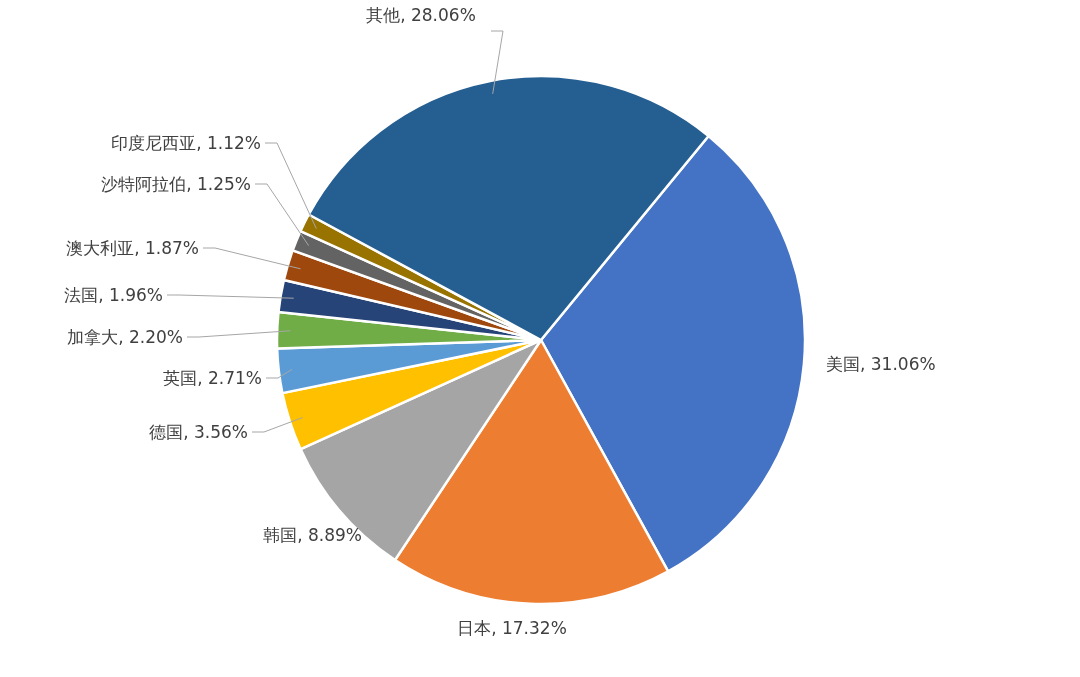 This screenshot has width=1080, height=677. I want to click on slice-label: 德国, 3.56%, so click(198, 432).